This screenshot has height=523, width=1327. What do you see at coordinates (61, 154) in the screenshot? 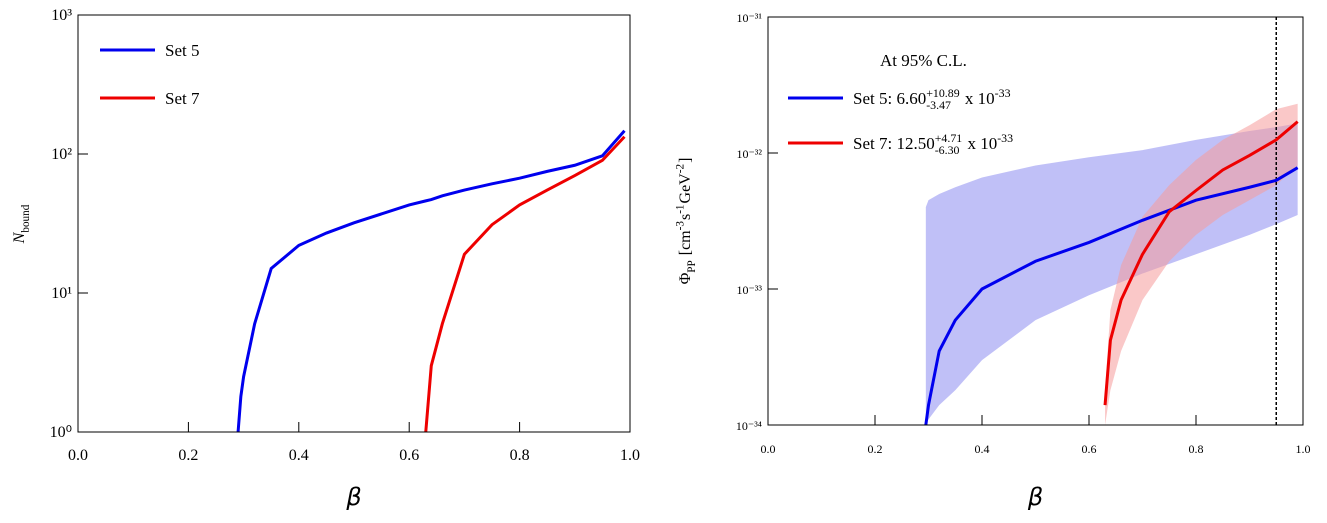
I see `y-tick-label: 10²` at bounding box center [61, 154].